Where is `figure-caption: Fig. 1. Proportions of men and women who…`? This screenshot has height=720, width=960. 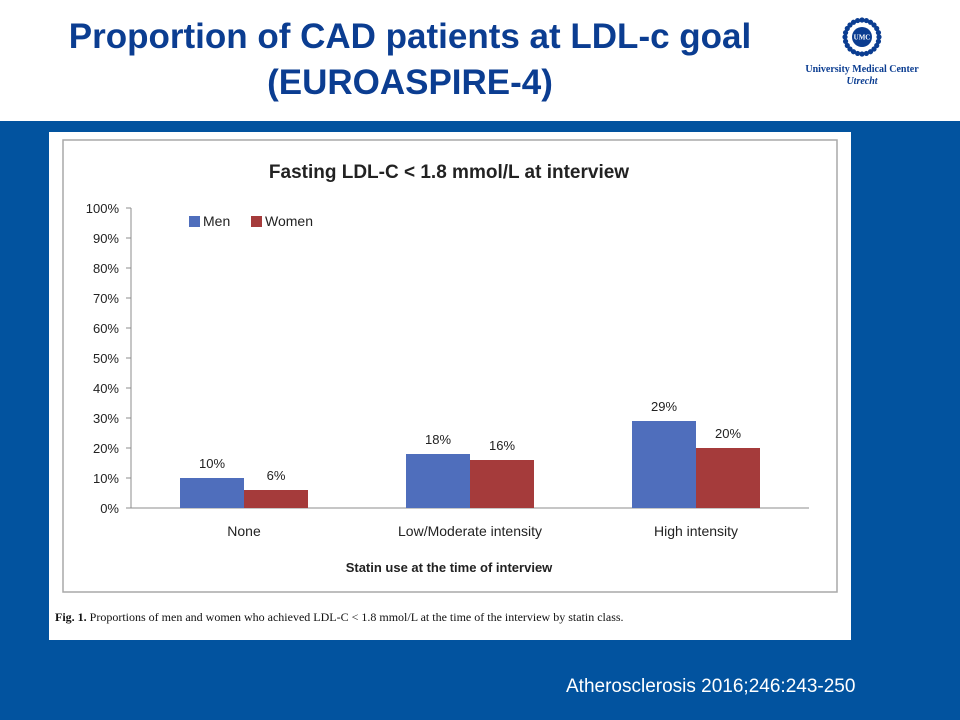
figure-caption: Fig. 1. Proportions of men and women who… is located at coordinates (450, 617).